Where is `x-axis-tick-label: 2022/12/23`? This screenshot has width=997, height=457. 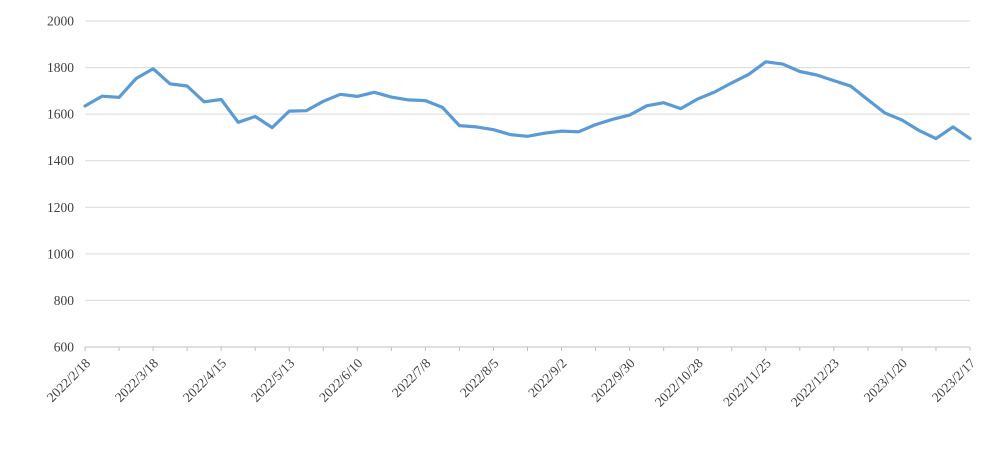 x-axis-tick-label: 2022/12/23 is located at coordinates (815, 382).